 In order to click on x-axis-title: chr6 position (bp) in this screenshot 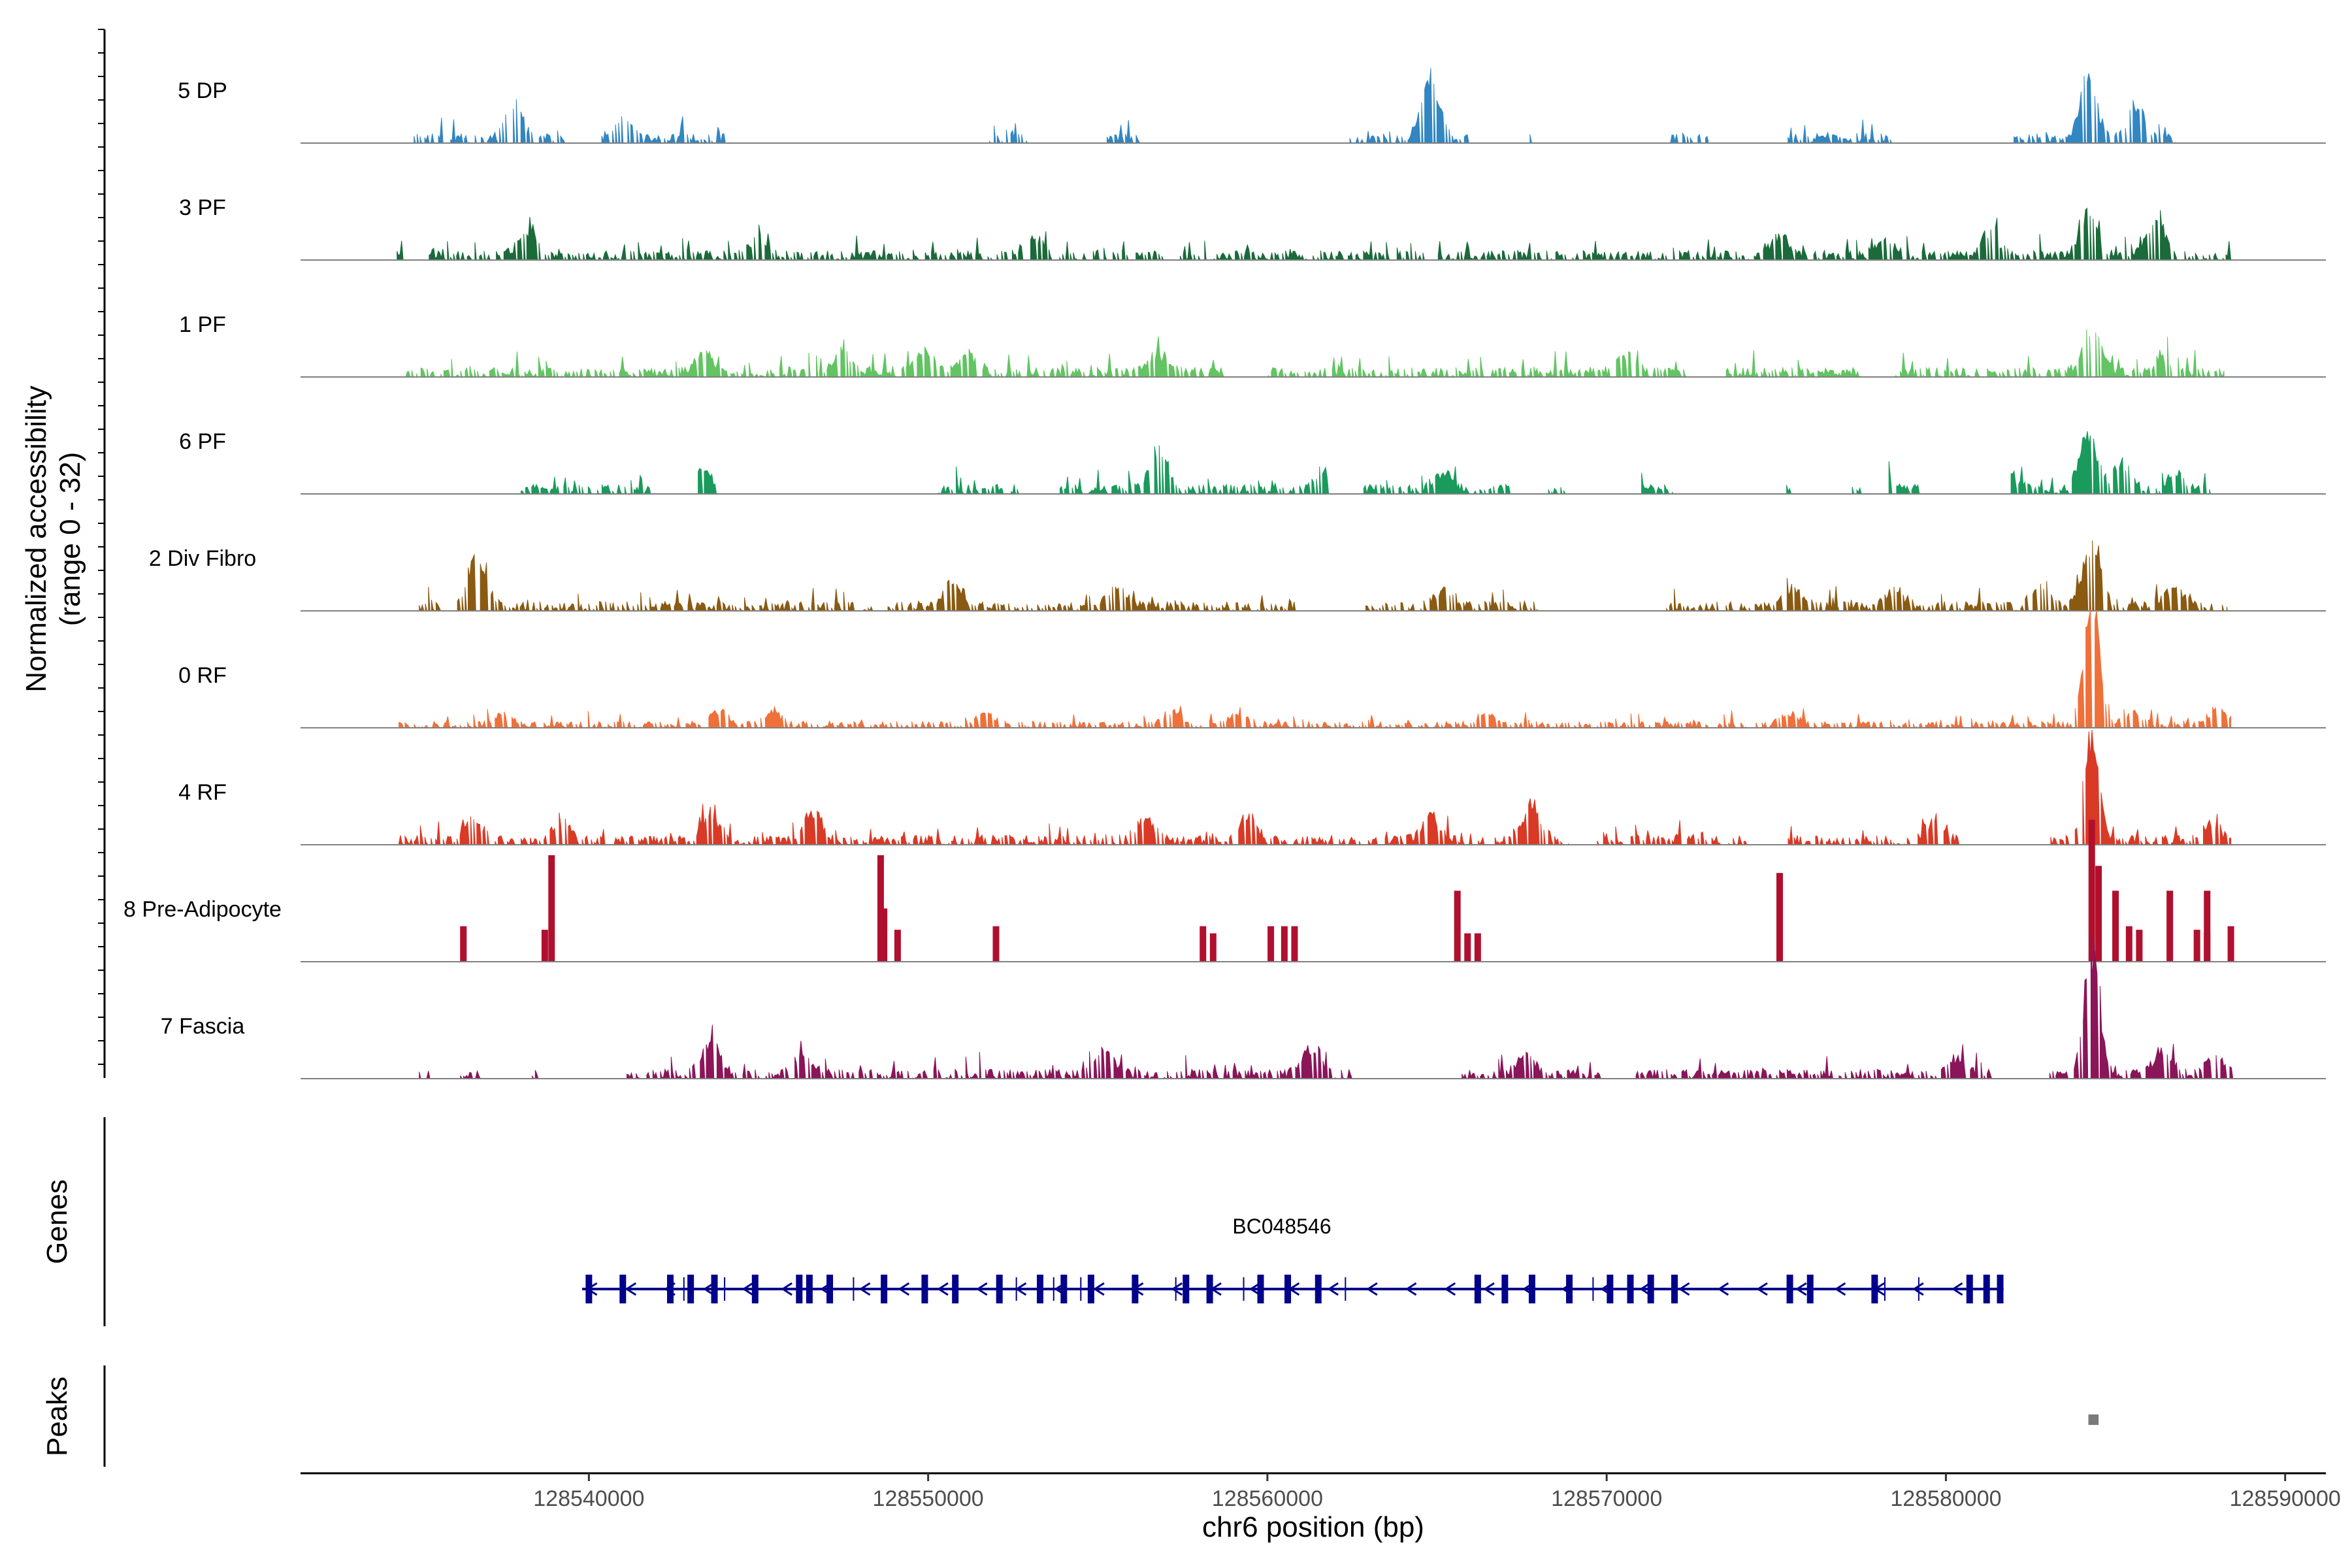, I will do `click(1313, 1527)`.